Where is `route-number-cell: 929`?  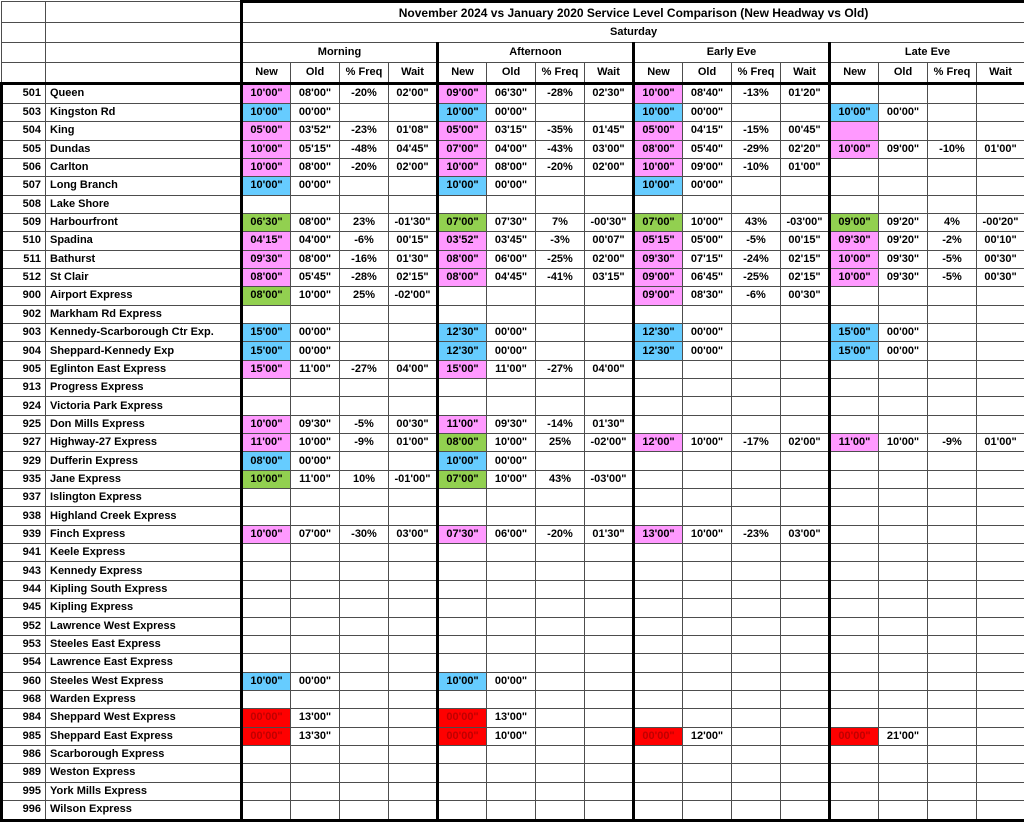 route-number-cell: 929 is located at coordinates (23, 461).